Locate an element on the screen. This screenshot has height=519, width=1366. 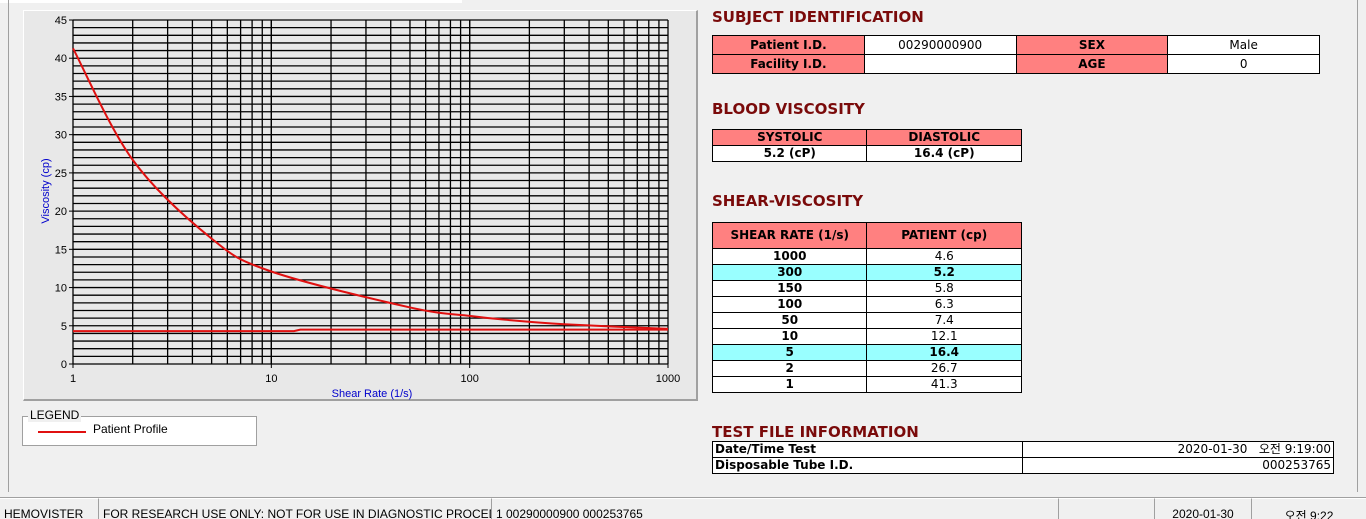
blood-viscosity-title: BLOOD VISCOSITY is located at coordinates (788, 109).